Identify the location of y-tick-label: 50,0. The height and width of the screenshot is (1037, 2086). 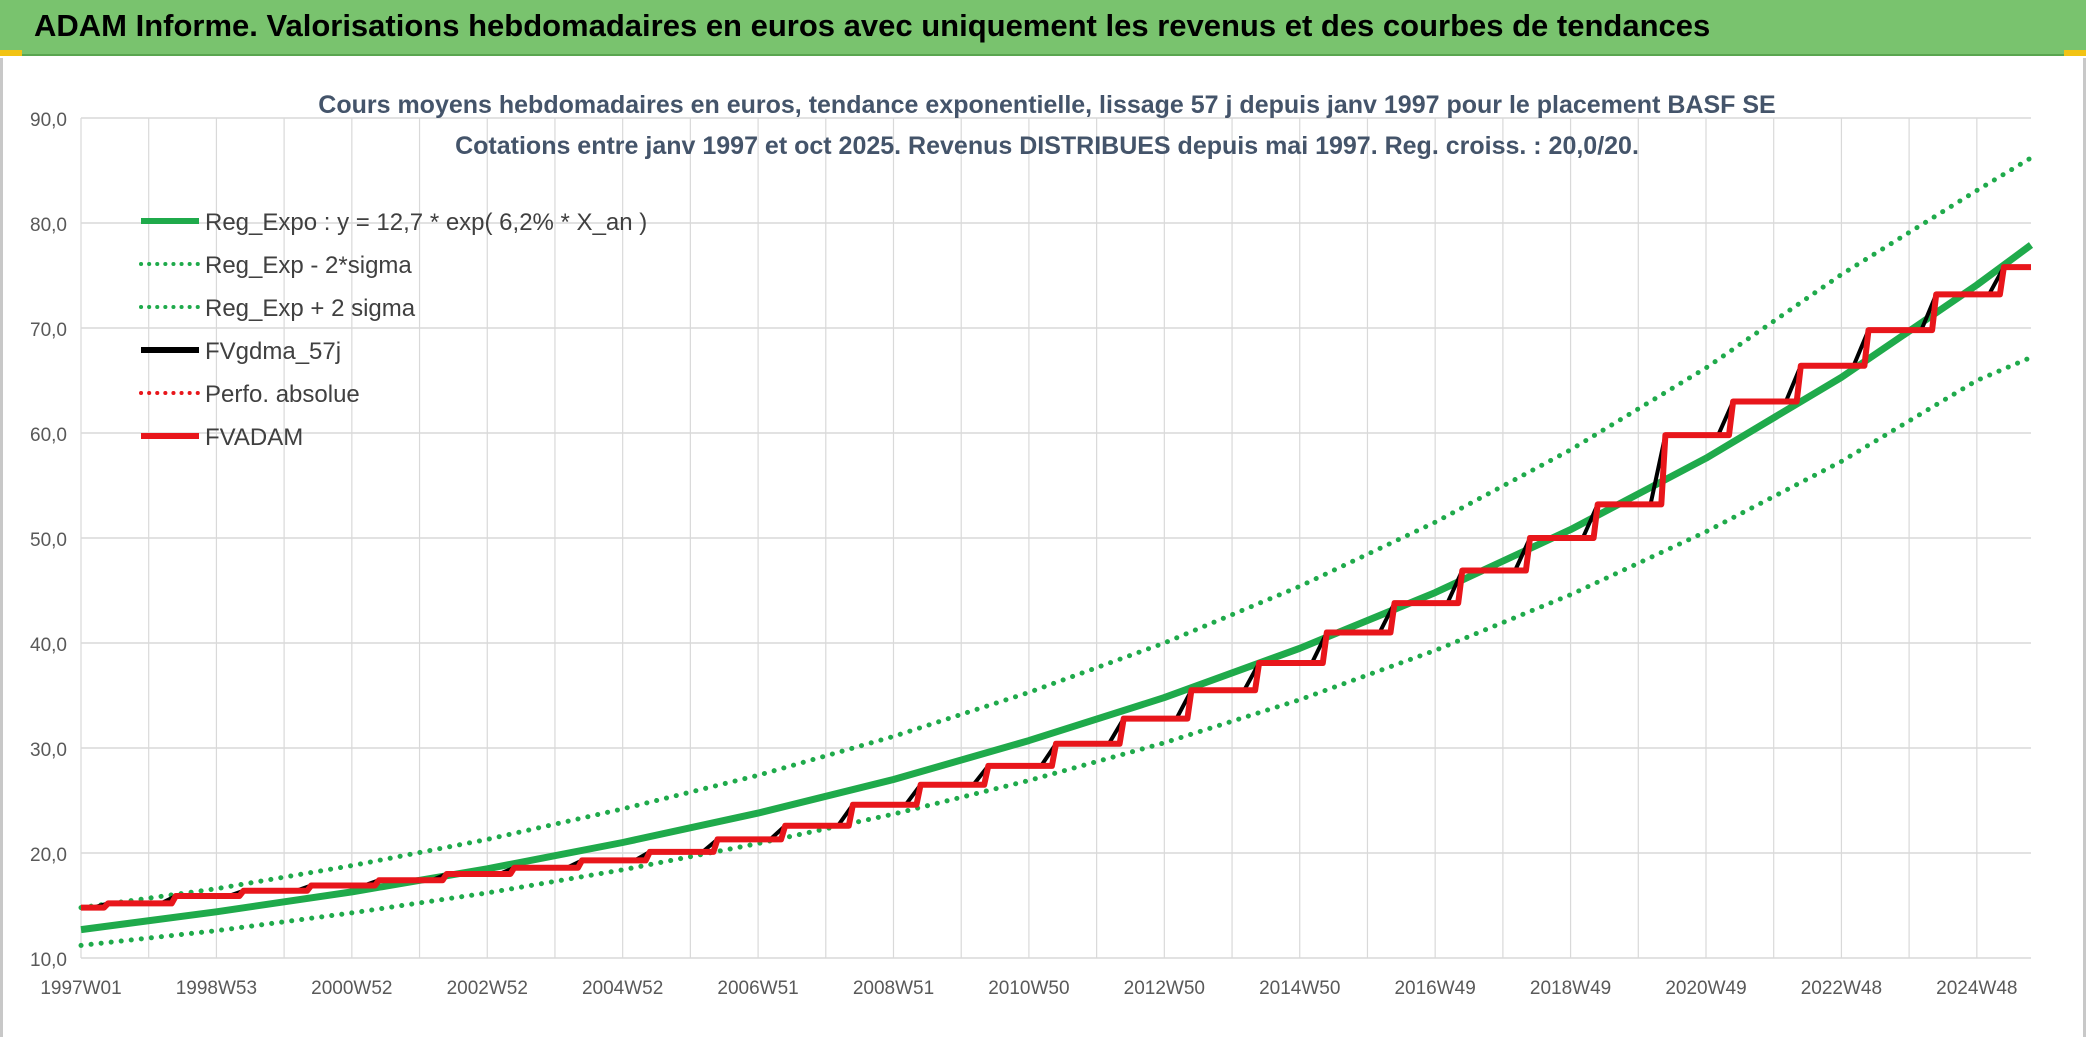
(48, 540).